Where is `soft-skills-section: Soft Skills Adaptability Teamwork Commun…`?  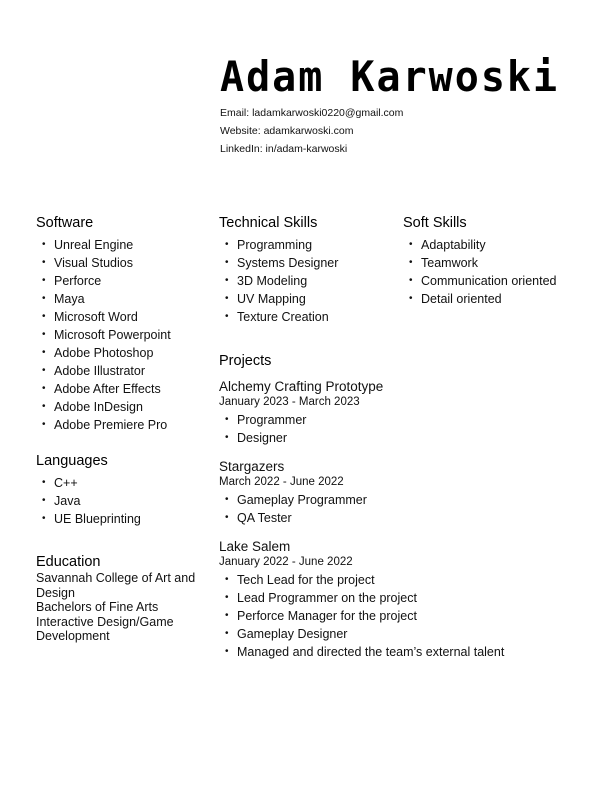
soft-skills-section: Soft Skills Adaptability Teamwork Commun… is located at coordinates (480, 261).